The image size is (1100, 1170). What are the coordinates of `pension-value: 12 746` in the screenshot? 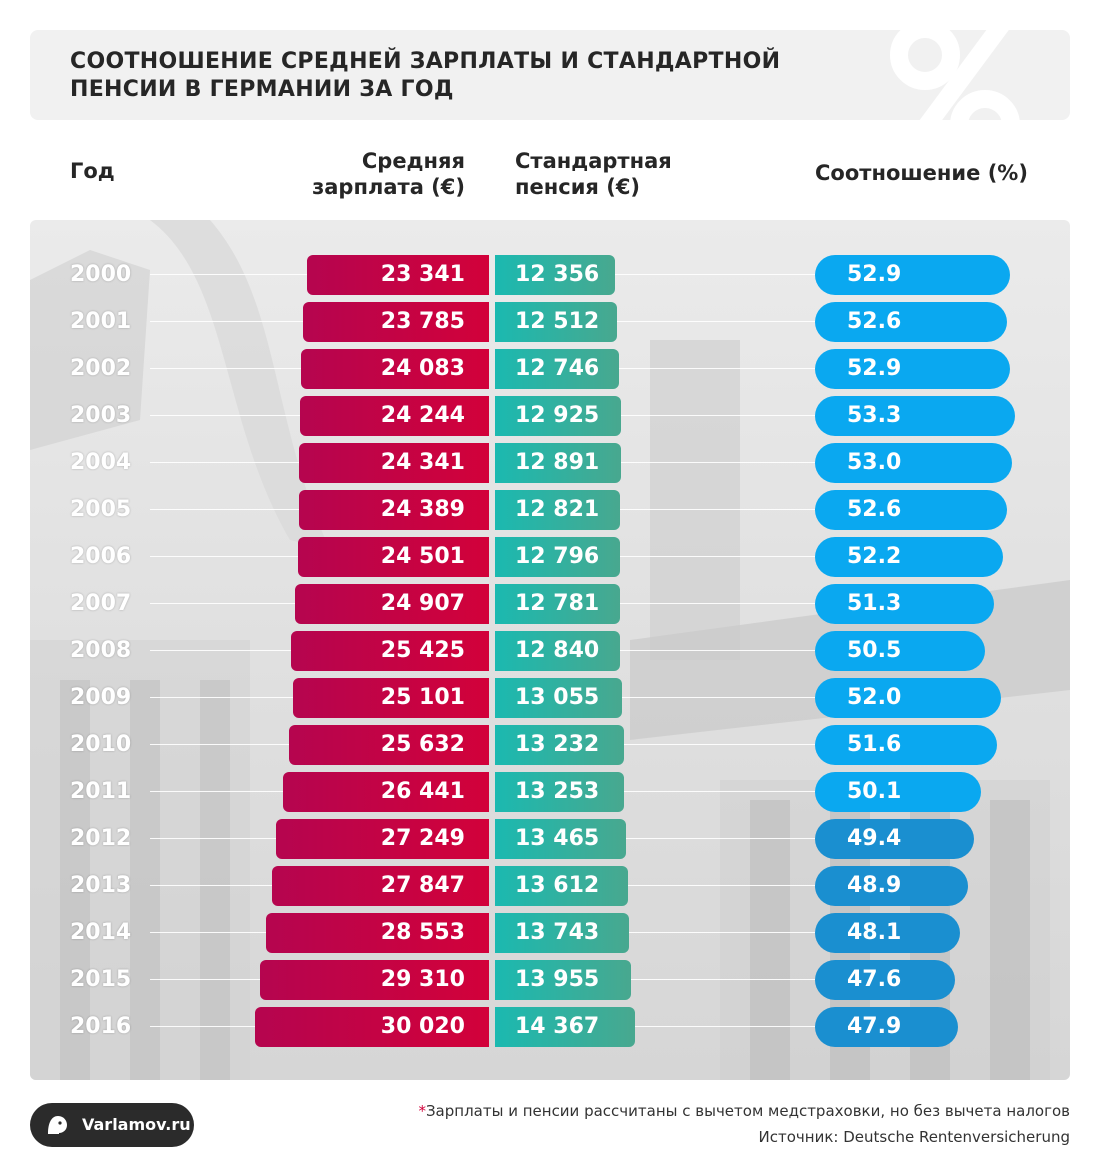 It's located at (557, 368).